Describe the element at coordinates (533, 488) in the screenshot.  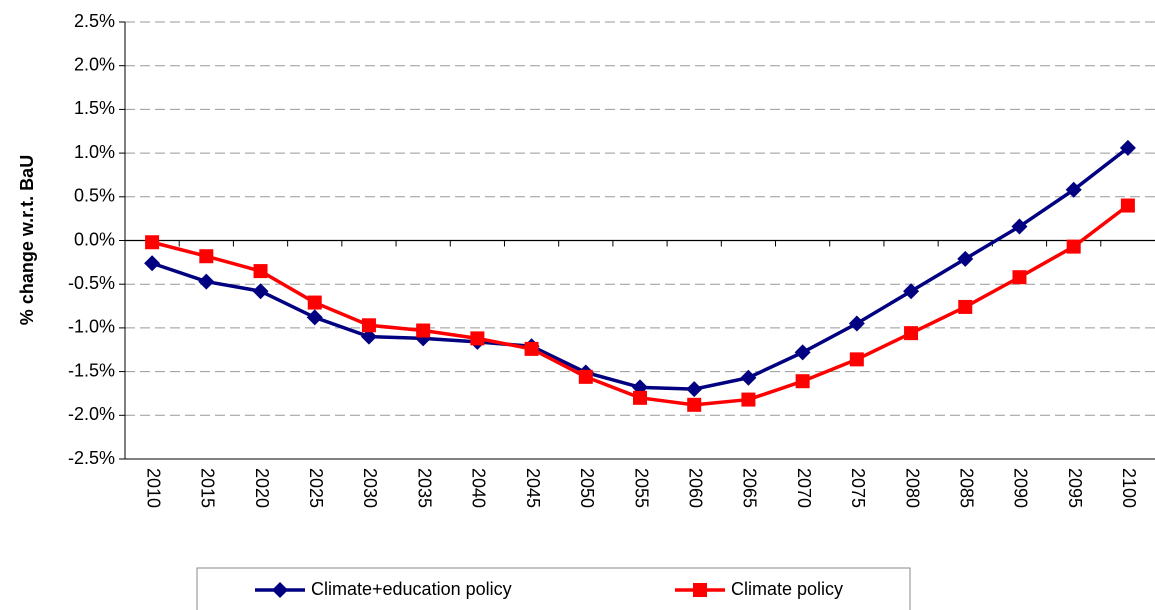
I see `x-tick-label: 2045` at that location.